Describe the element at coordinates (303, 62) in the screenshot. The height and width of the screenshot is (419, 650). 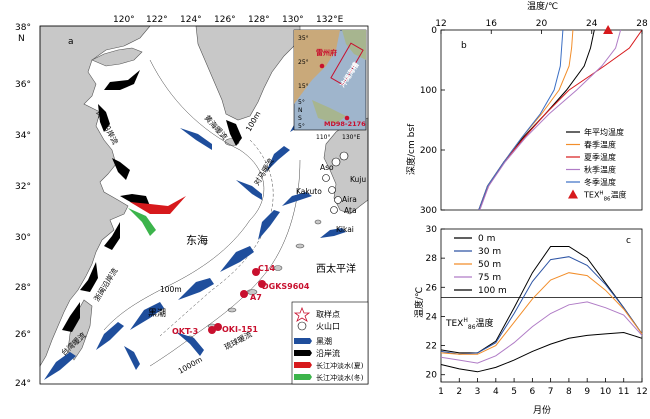
I see `inset-lat-tick: 25°` at that location.